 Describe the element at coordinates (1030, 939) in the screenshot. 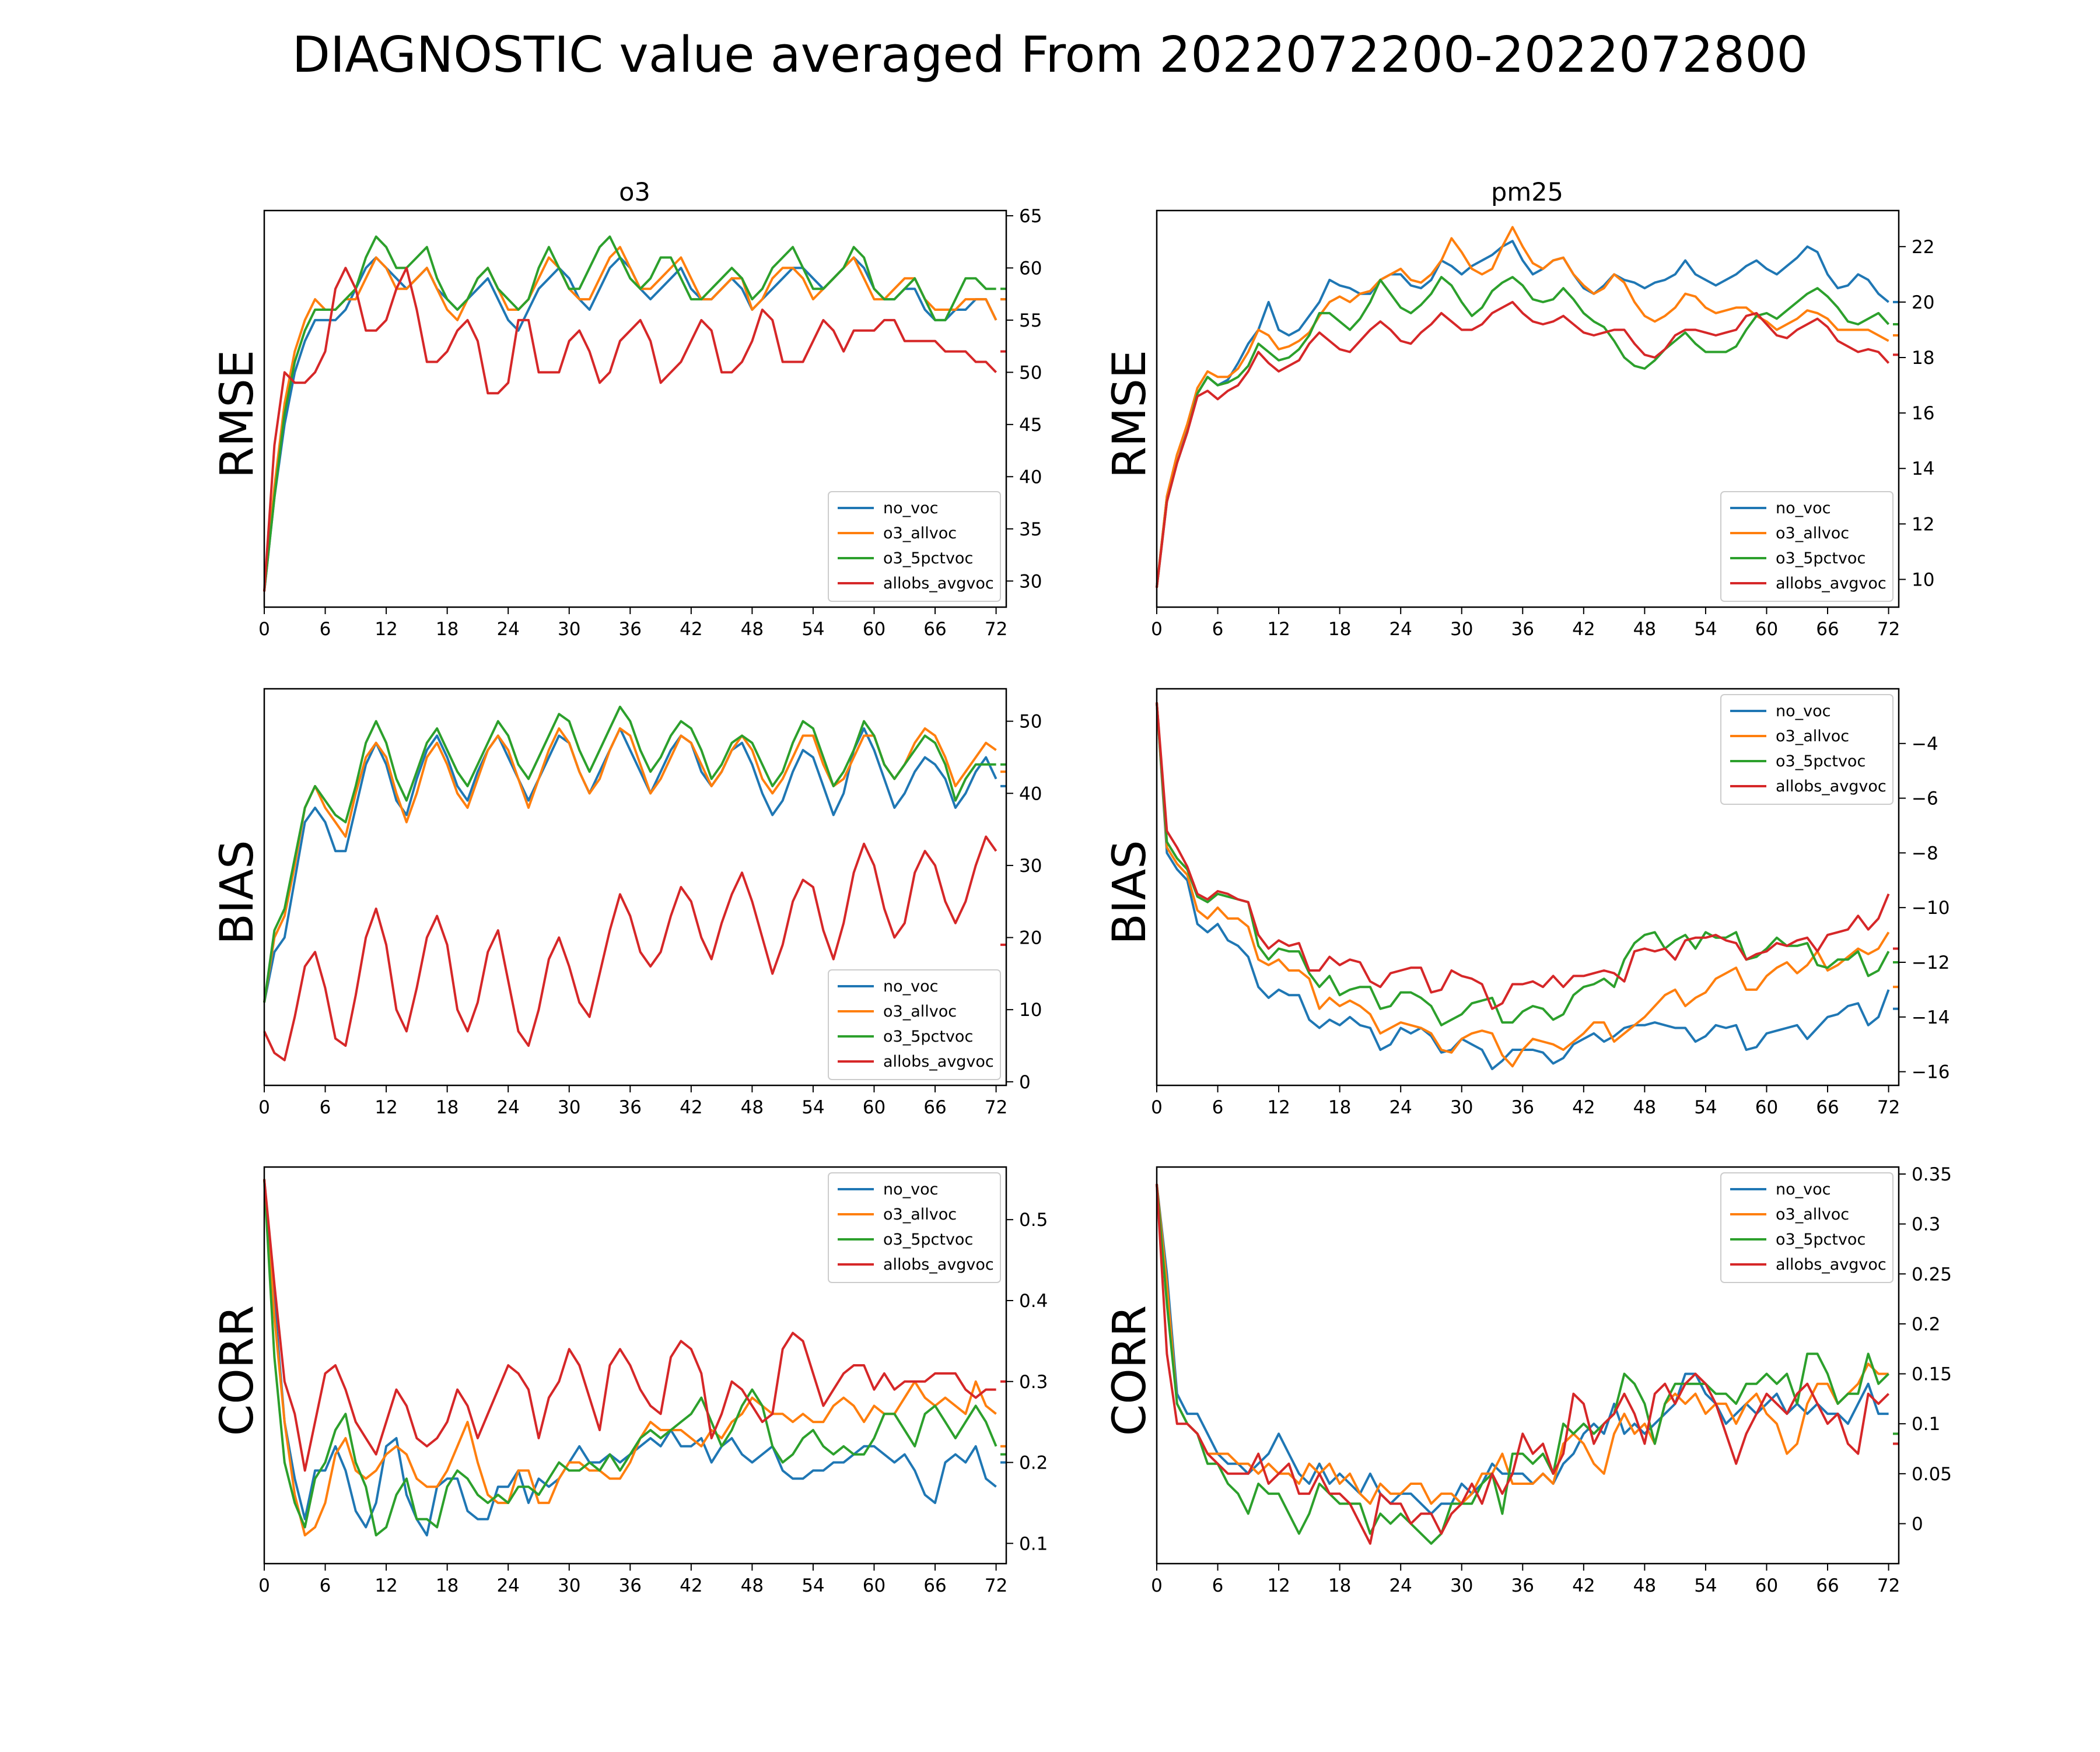

I see `y-tick-label: 20` at that location.